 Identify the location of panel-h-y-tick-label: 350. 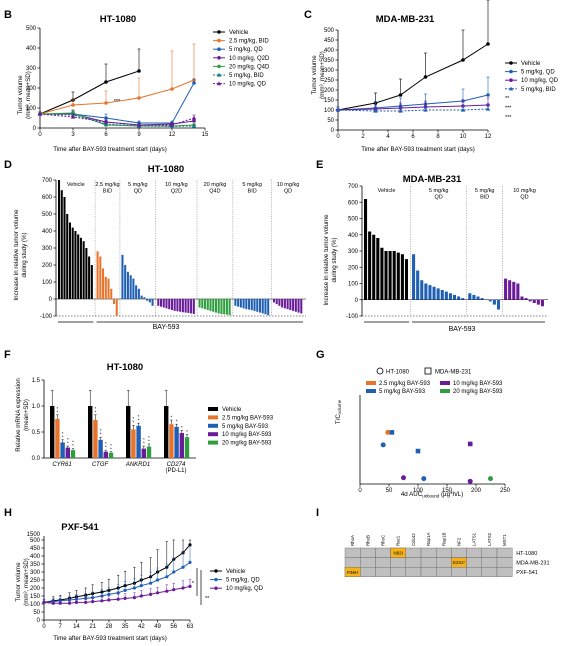
(35, 565).